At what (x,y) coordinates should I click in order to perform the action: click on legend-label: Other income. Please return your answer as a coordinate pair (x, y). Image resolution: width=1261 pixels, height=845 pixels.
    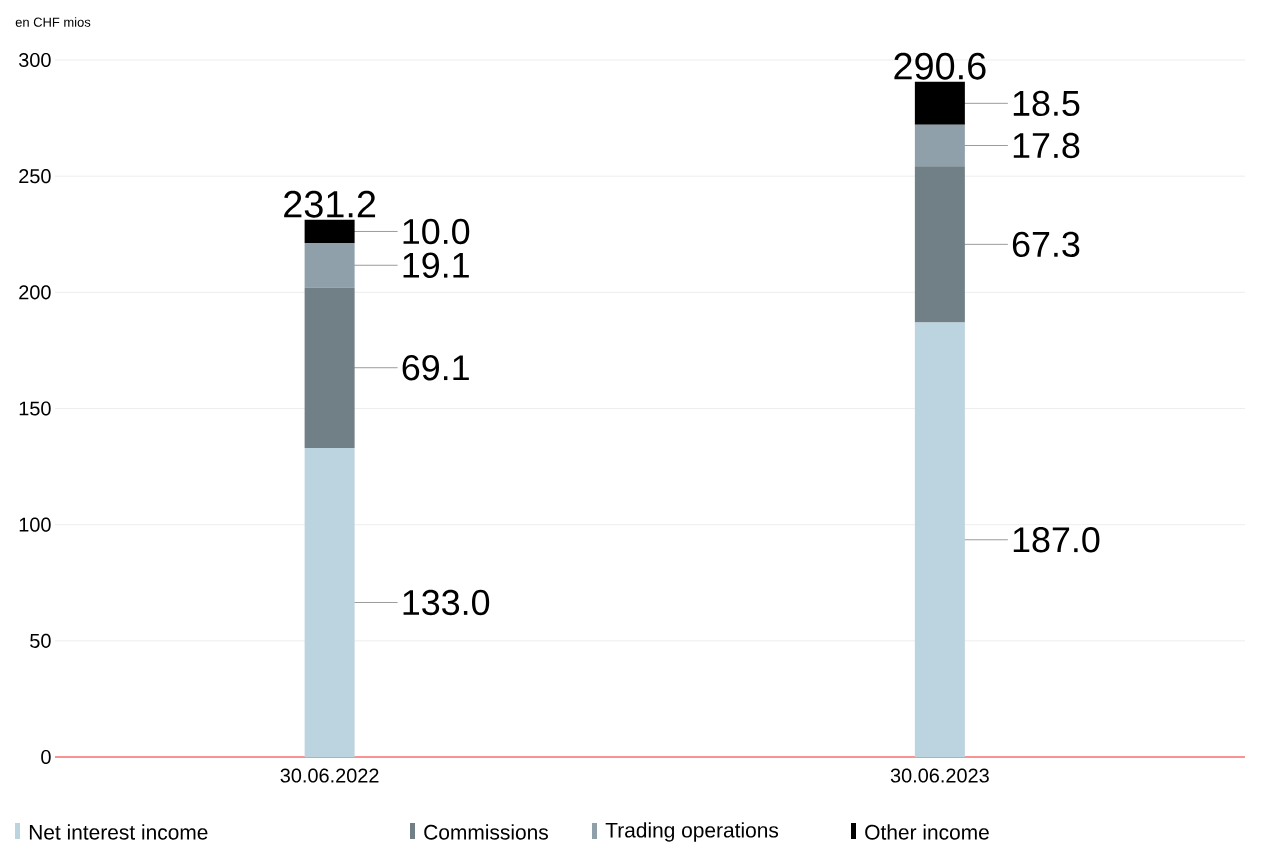
    Looking at the image, I should click on (927, 832).